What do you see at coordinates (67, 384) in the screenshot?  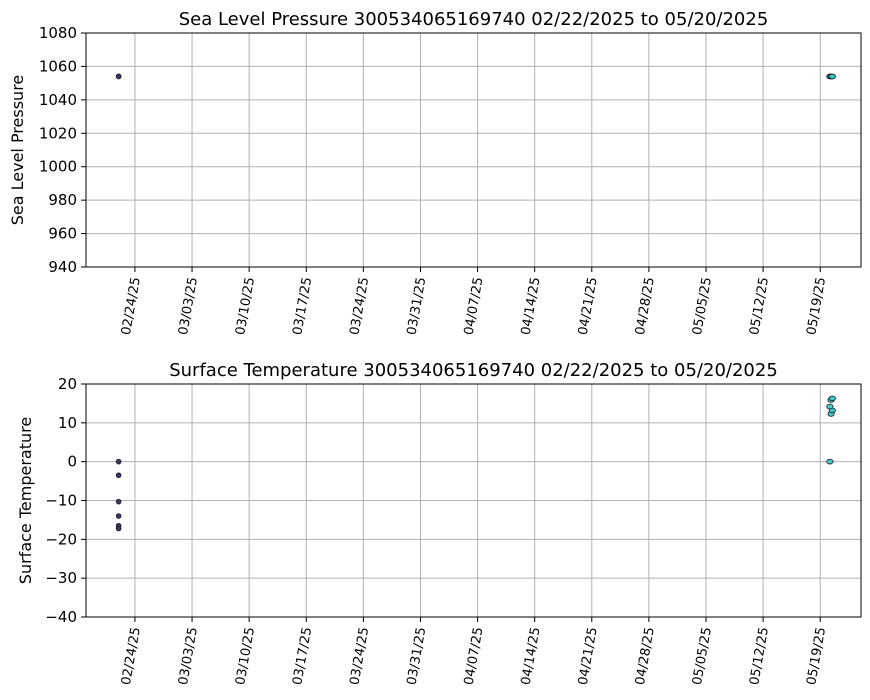 I see `y-tick-label: 20` at bounding box center [67, 384].